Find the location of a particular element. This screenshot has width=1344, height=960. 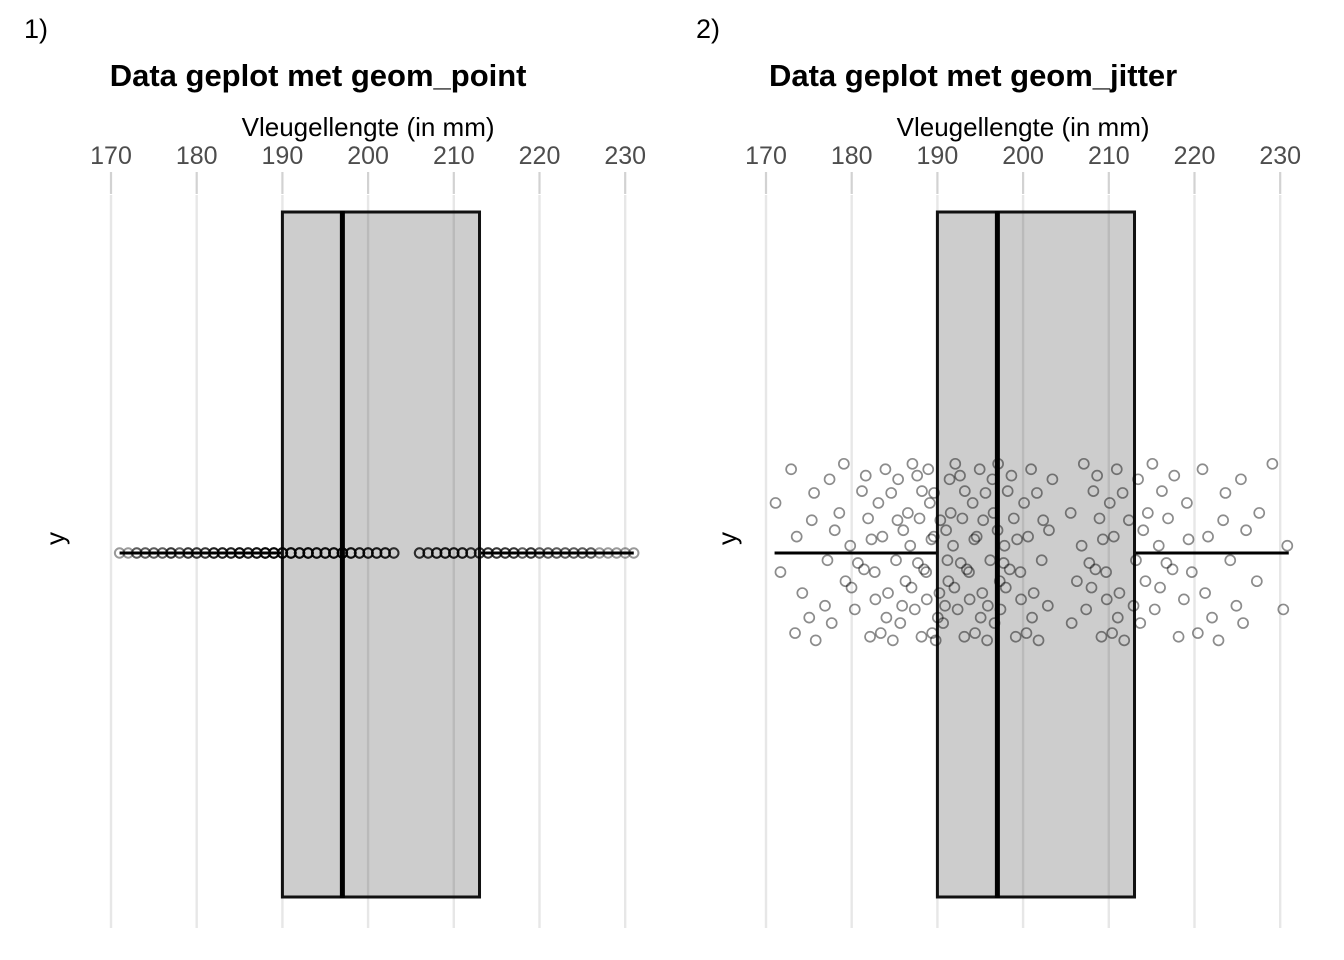

x-tick-label: 180 is located at coordinates (852, 156).